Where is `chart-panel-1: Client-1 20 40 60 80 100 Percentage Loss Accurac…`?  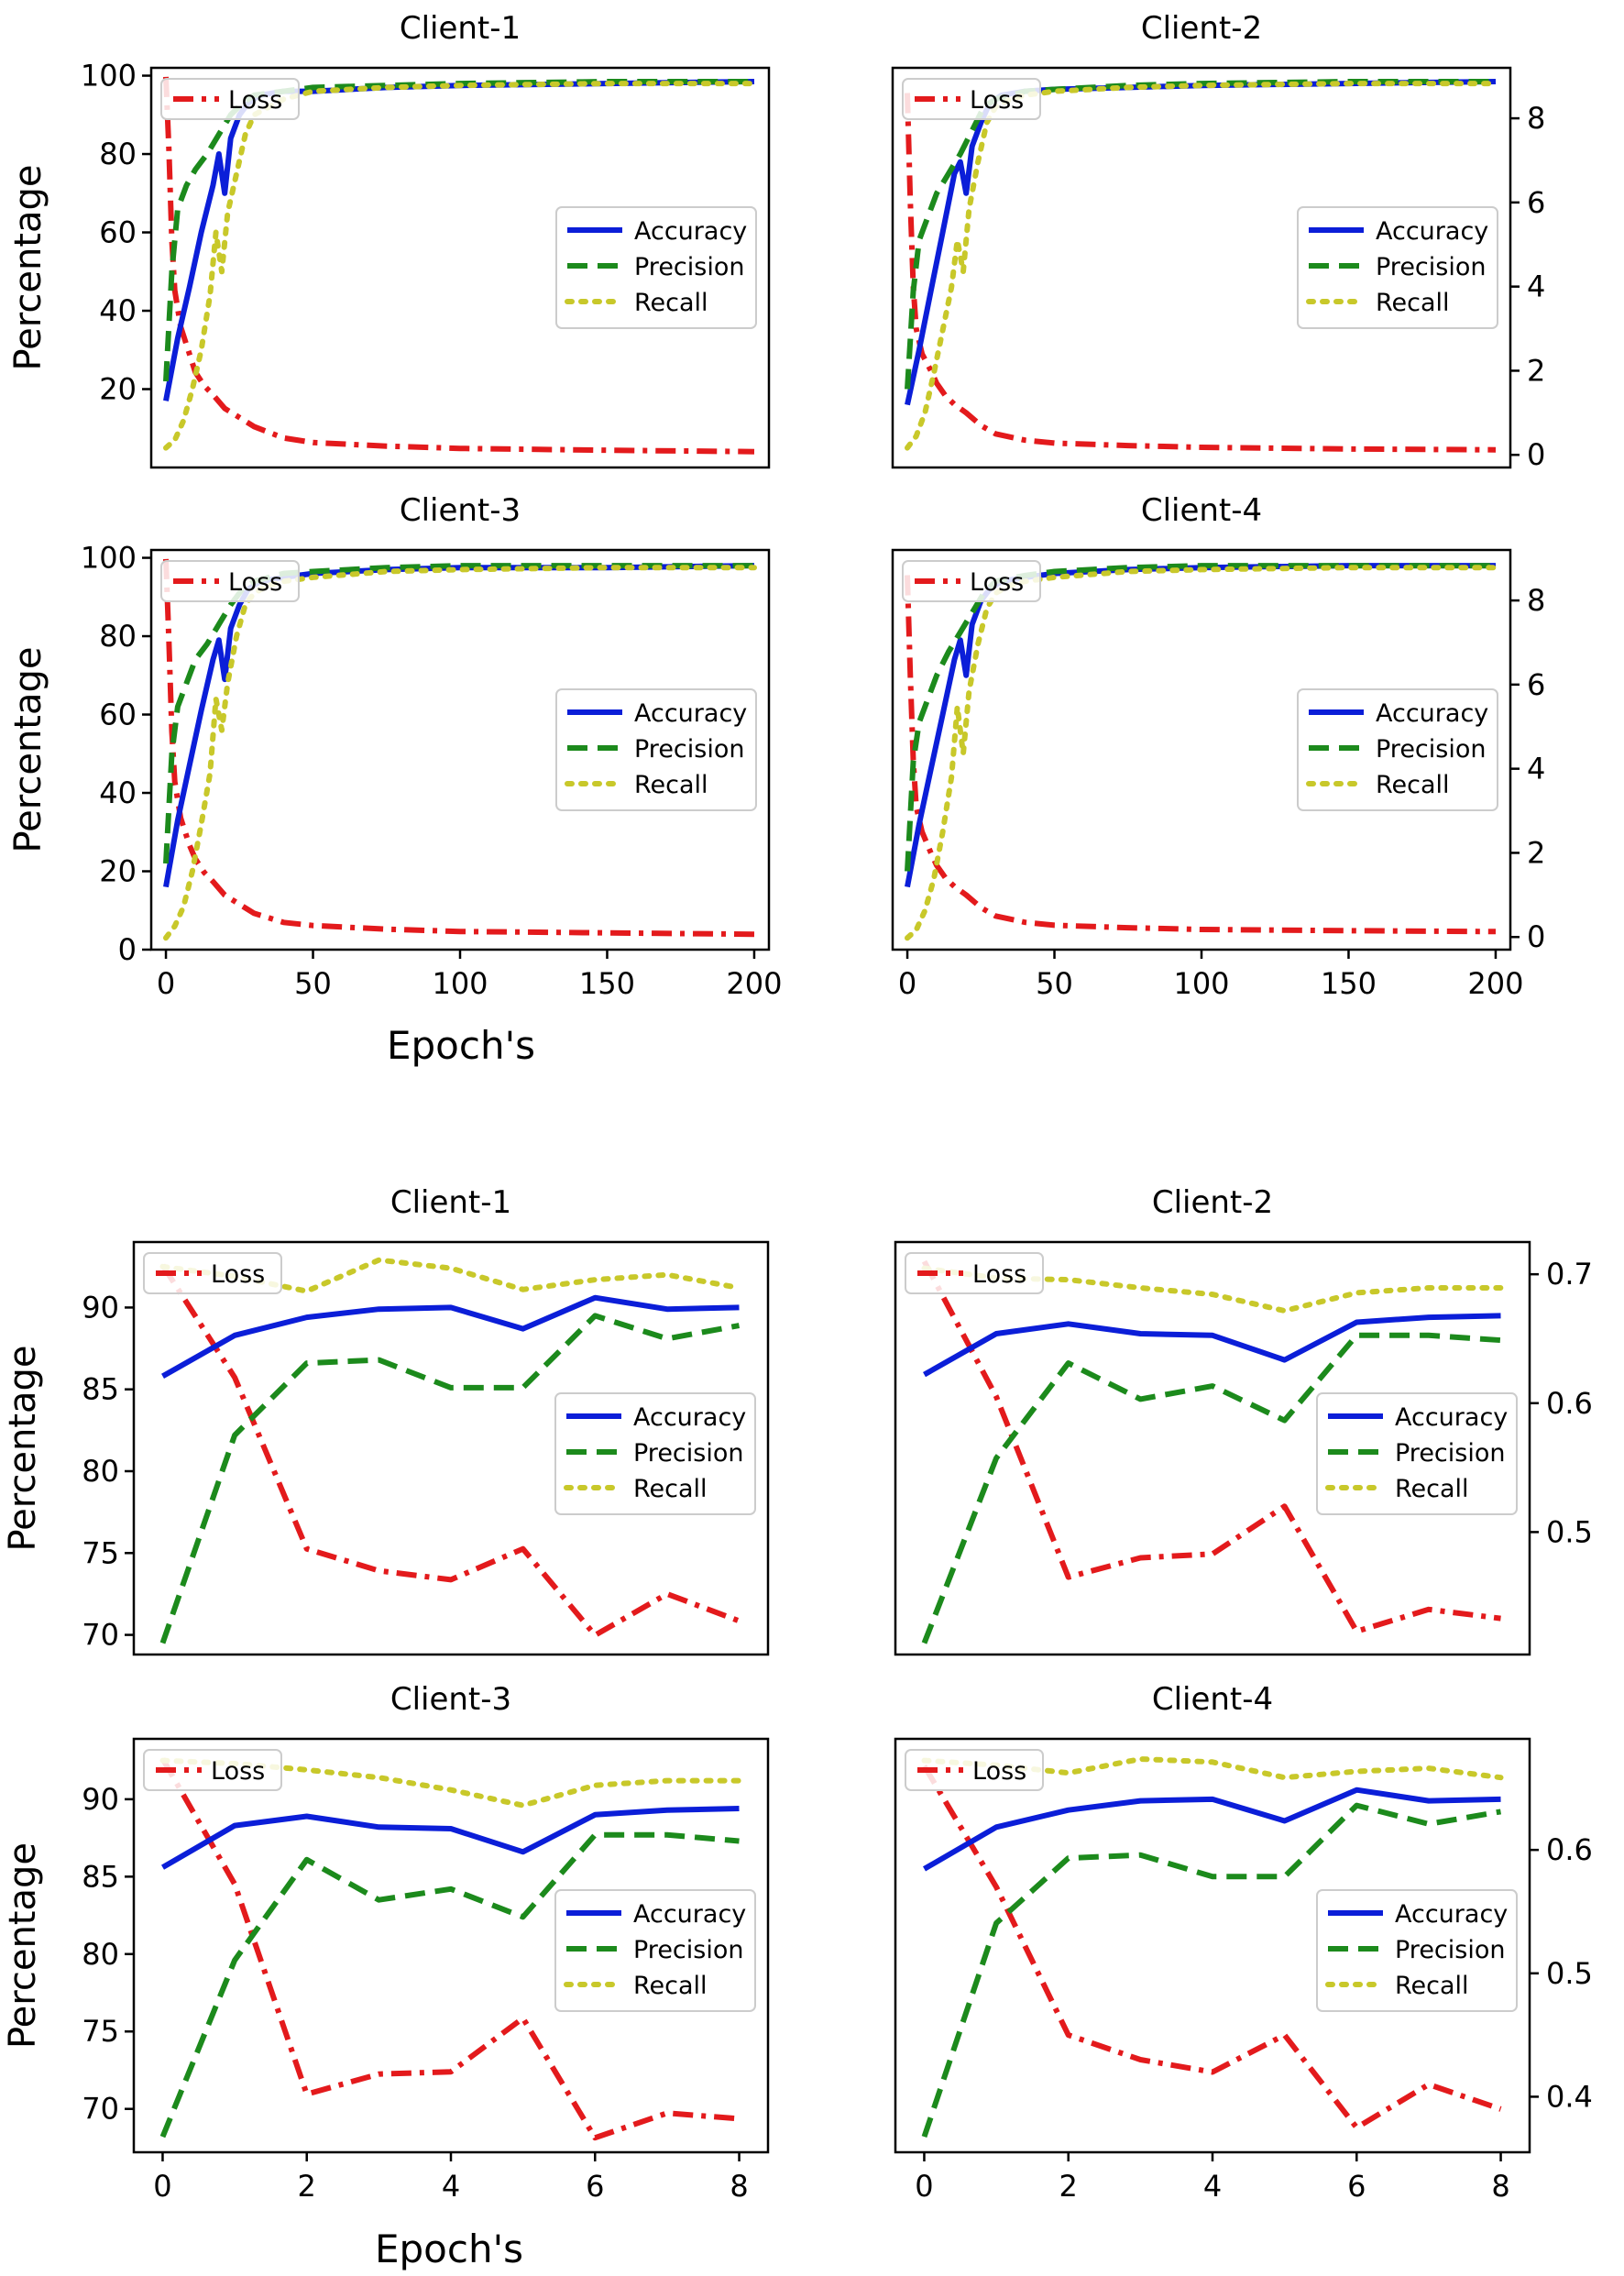
chart-panel-1: Client-1 20 40 60 80 100 Percentage Loss Accurac… is located at coordinates (389, 239).